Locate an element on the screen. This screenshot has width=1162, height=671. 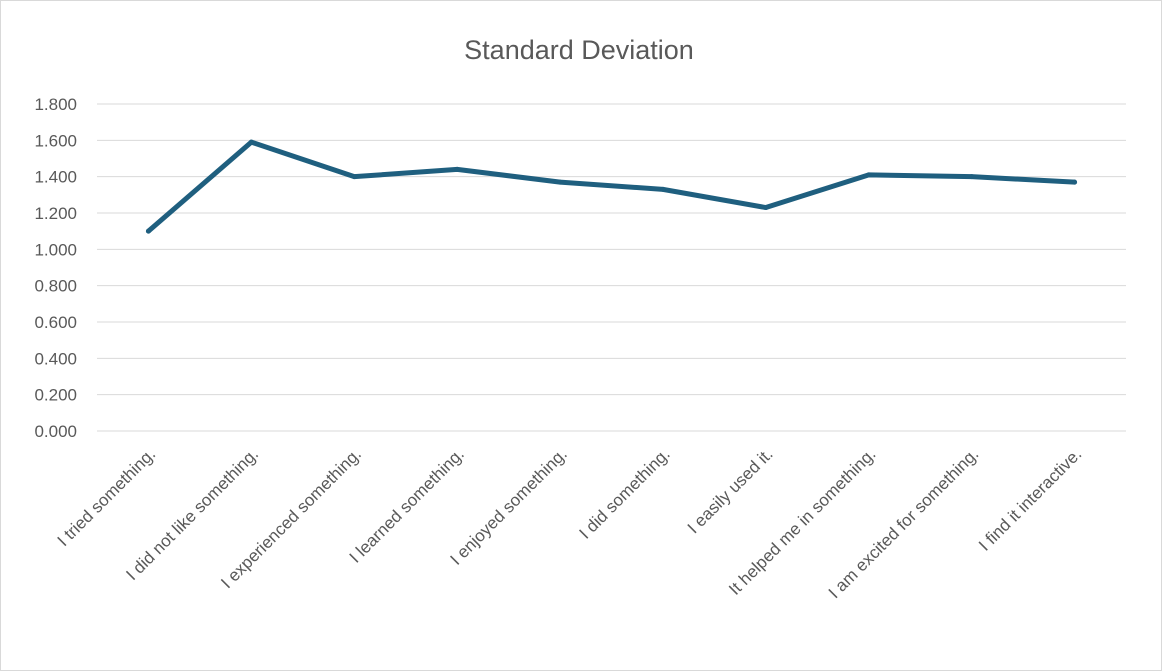
y-tick-label: 1.000 is located at coordinates (55, 249).